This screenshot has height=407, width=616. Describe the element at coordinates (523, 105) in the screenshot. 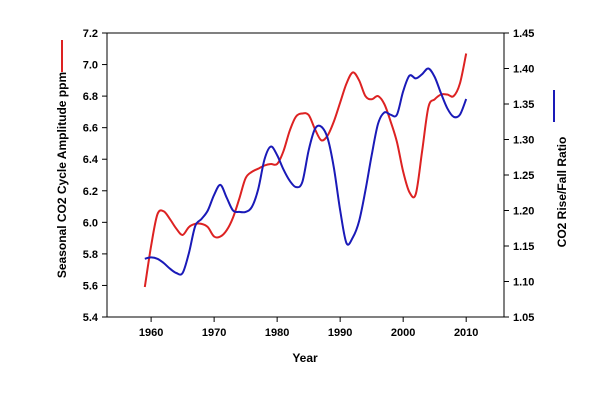

I see `right-tick-label: 1.35` at that location.